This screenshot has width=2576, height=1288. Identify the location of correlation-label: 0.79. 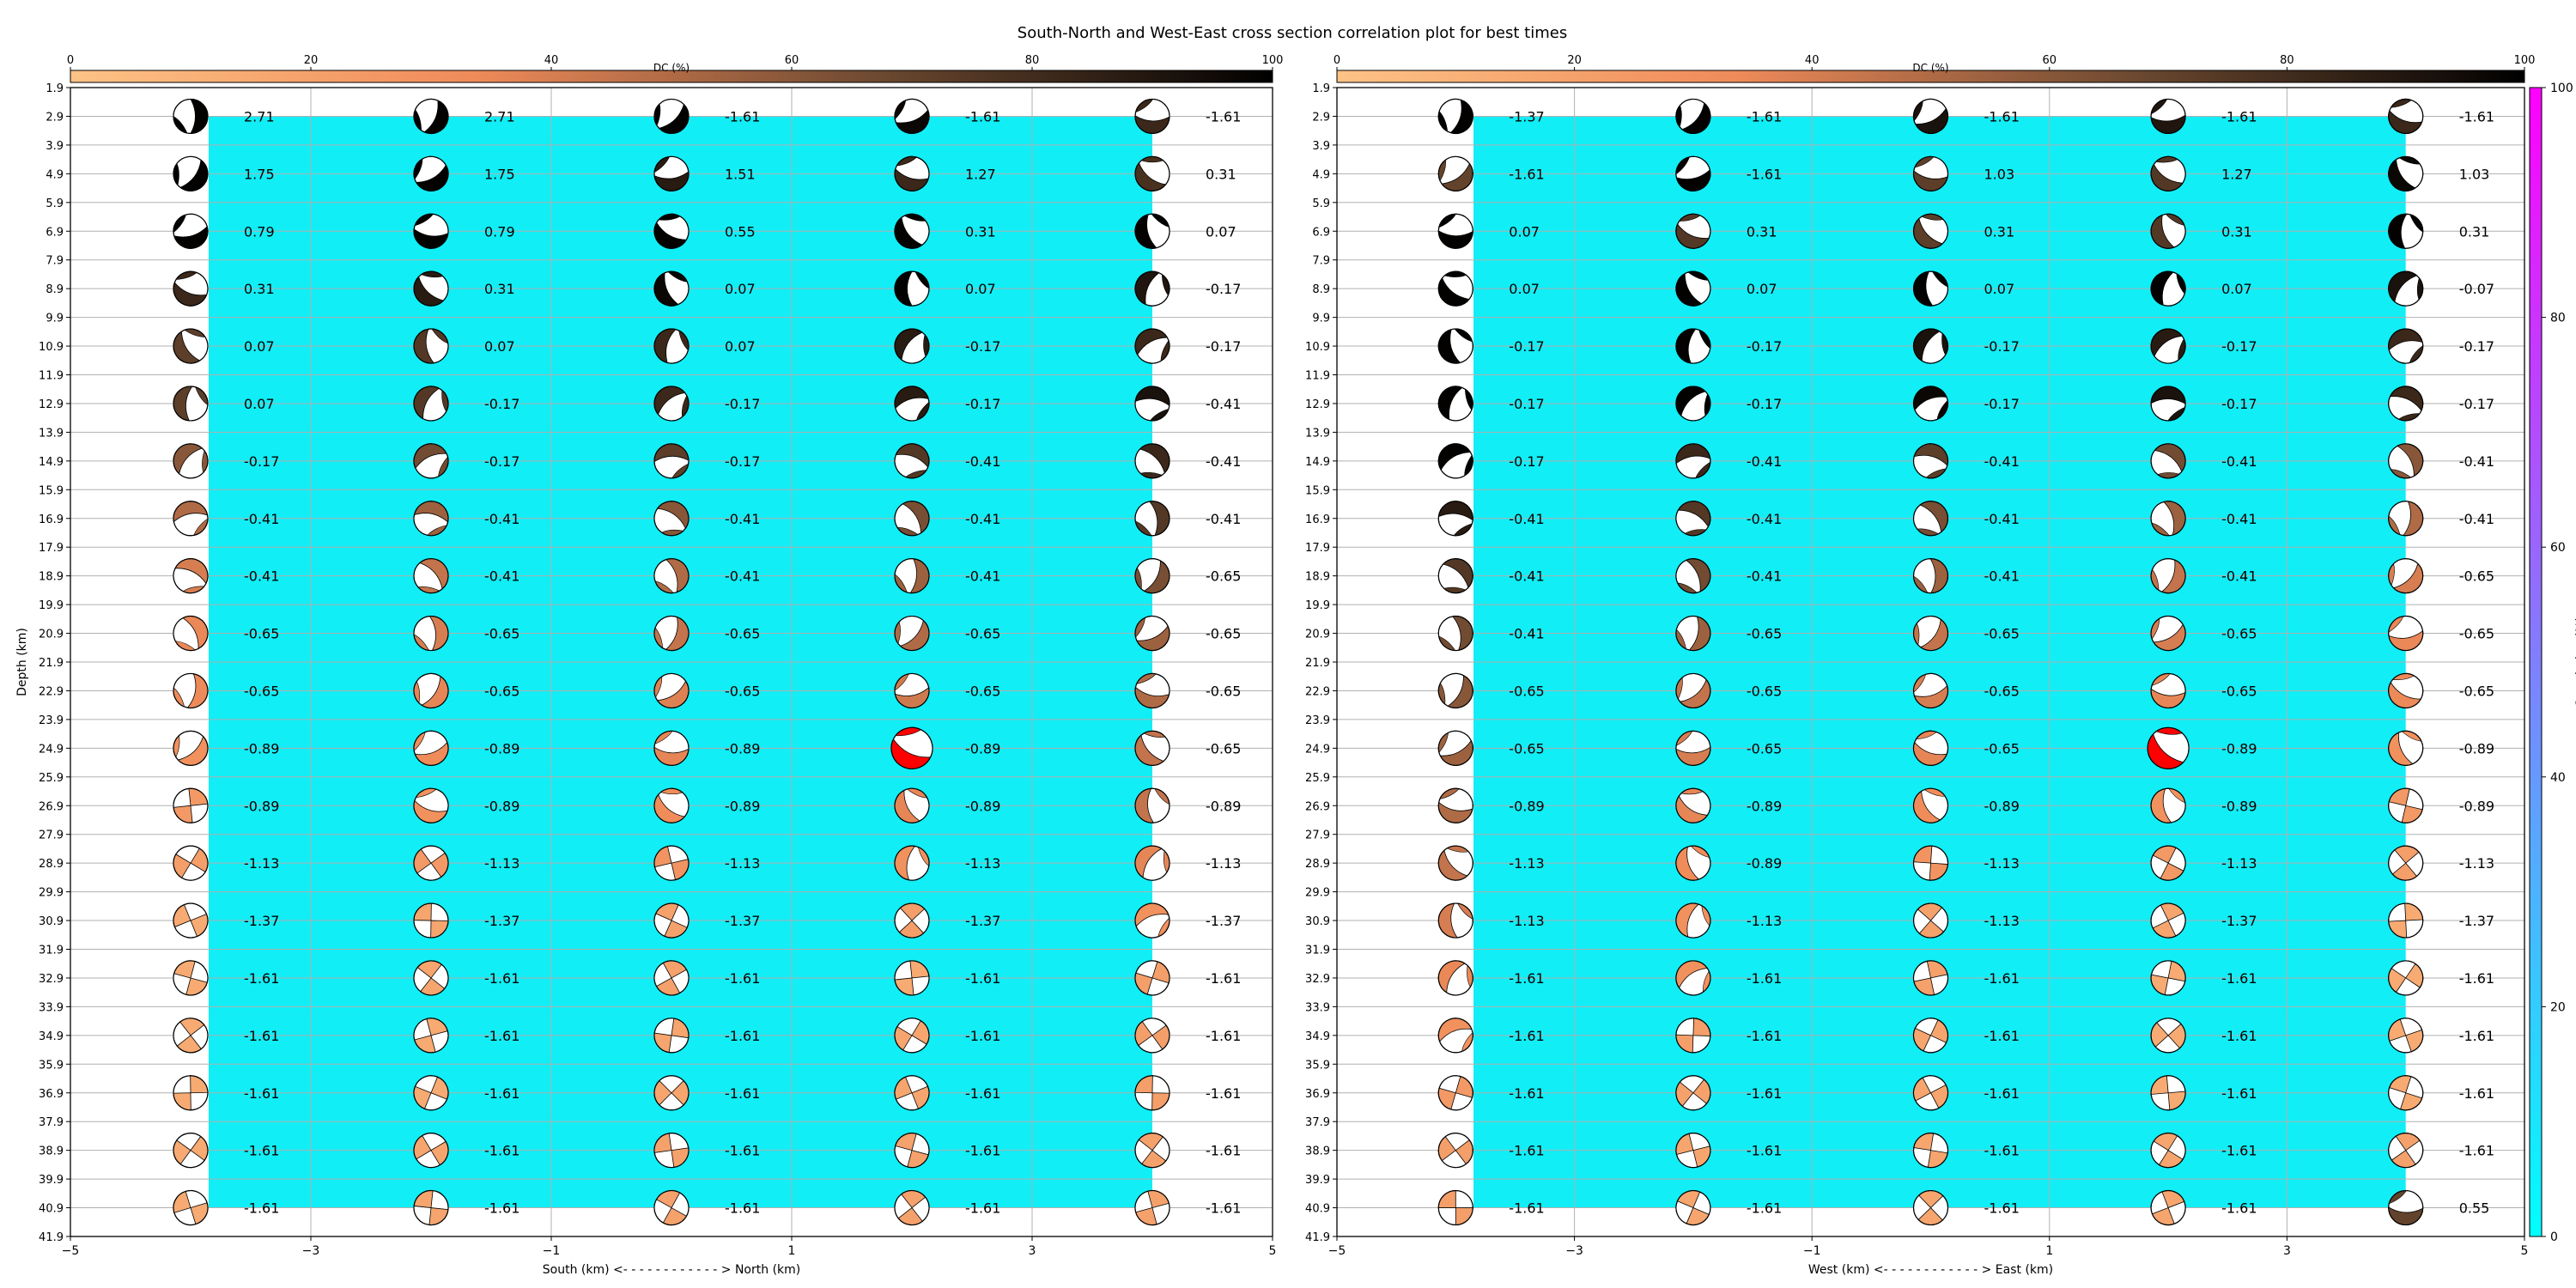
(259, 231).